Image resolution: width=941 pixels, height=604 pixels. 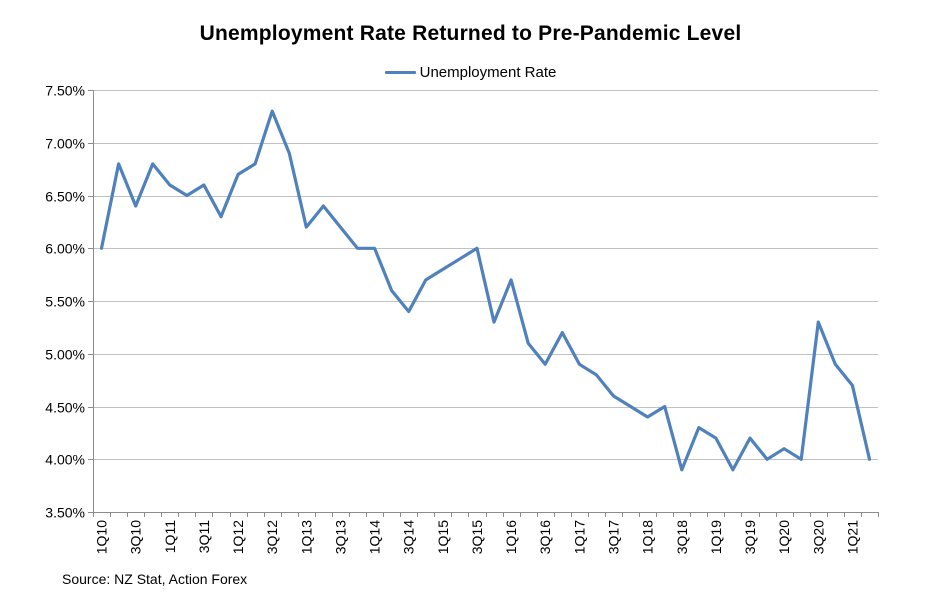 What do you see at coordinates (613, 537) in the screenshot?
I see `x-tick-label: 3Q17` at bounding box center [613, 537].